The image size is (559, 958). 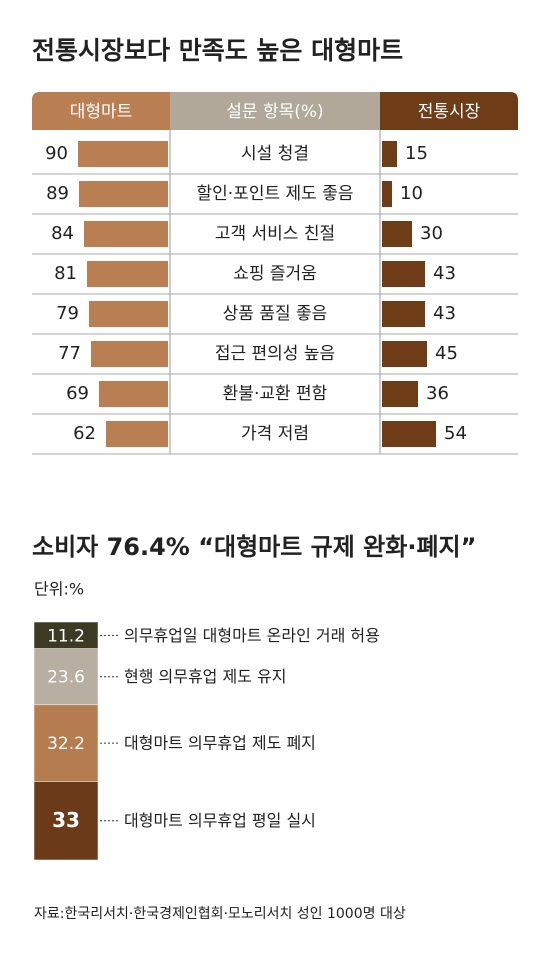 I want to click on value-label: 11.2, so click(x=66, y=636).